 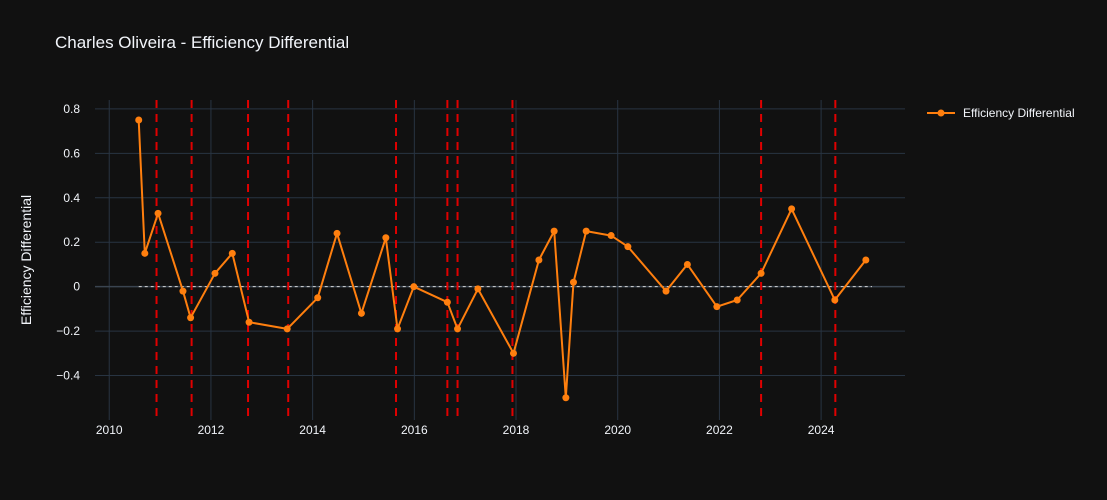 I want to click on y-tick-label: 0, so click(x=76, y=287).